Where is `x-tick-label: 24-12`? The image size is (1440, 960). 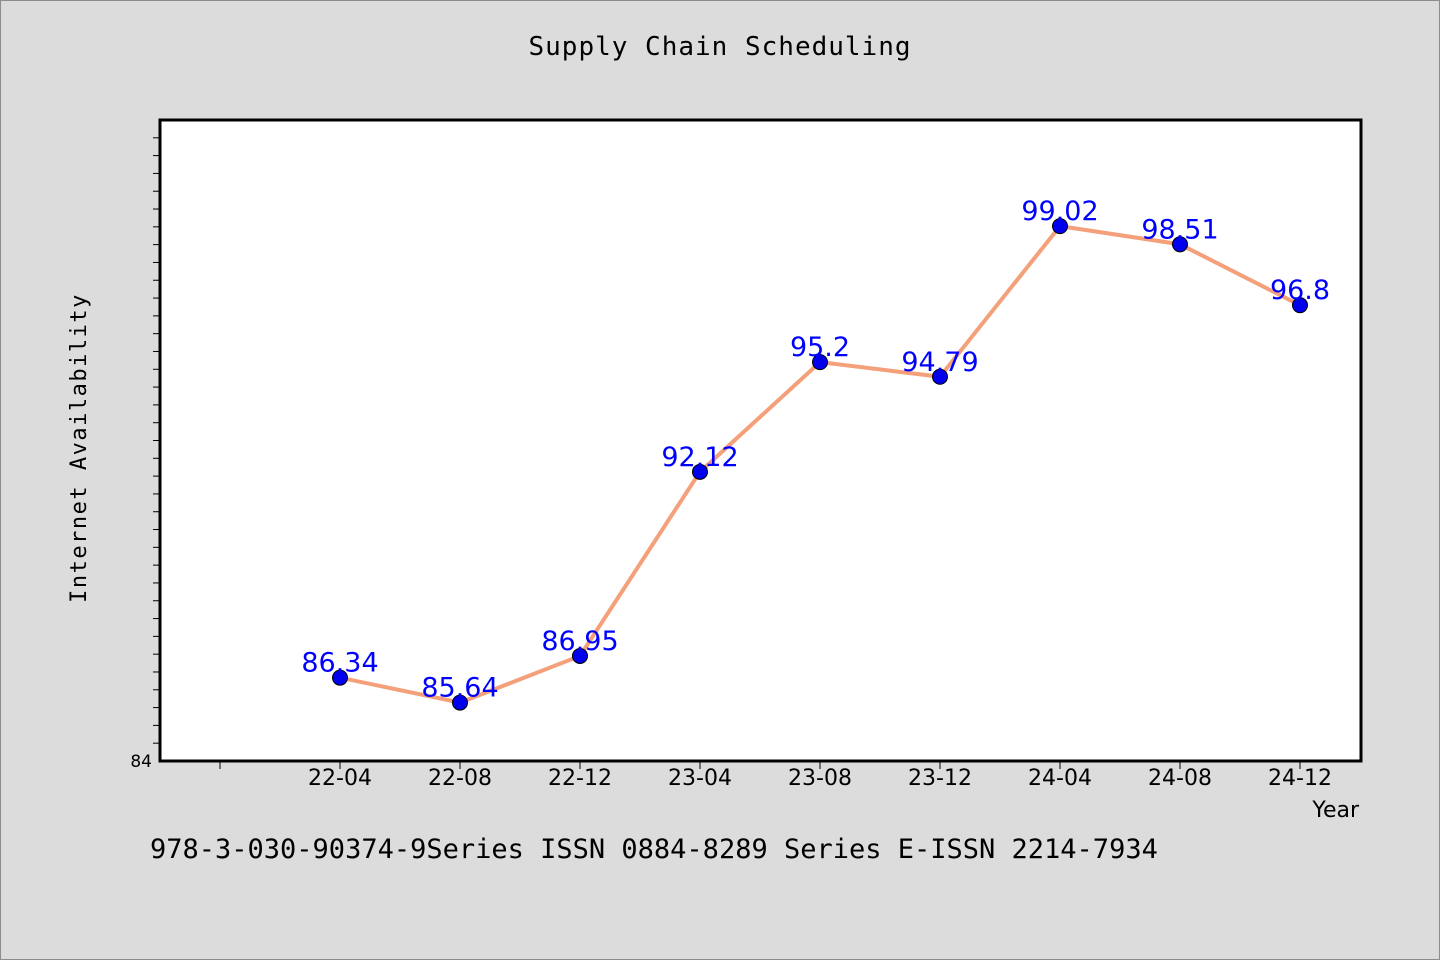
x-tick-label: 24-12 is located at coordinates (1300, 778).